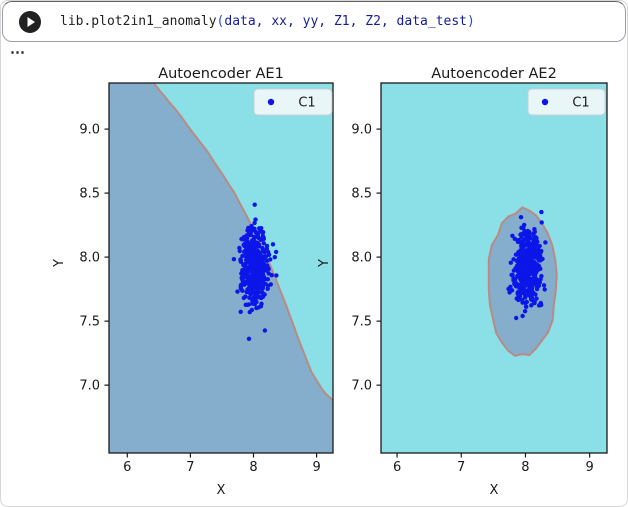  What do you see at coordinates (220, 21) in the screenshot?
I see `code-paren-open: (` at bounding box center [220, 21].